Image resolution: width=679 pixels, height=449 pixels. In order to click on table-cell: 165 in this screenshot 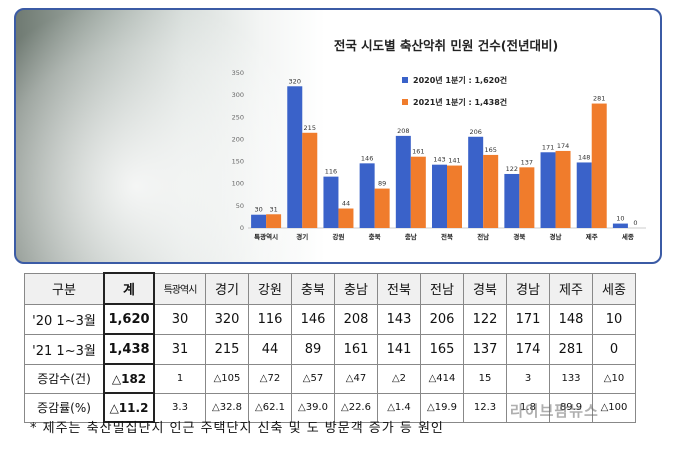, I will do `click(442, 349)`.